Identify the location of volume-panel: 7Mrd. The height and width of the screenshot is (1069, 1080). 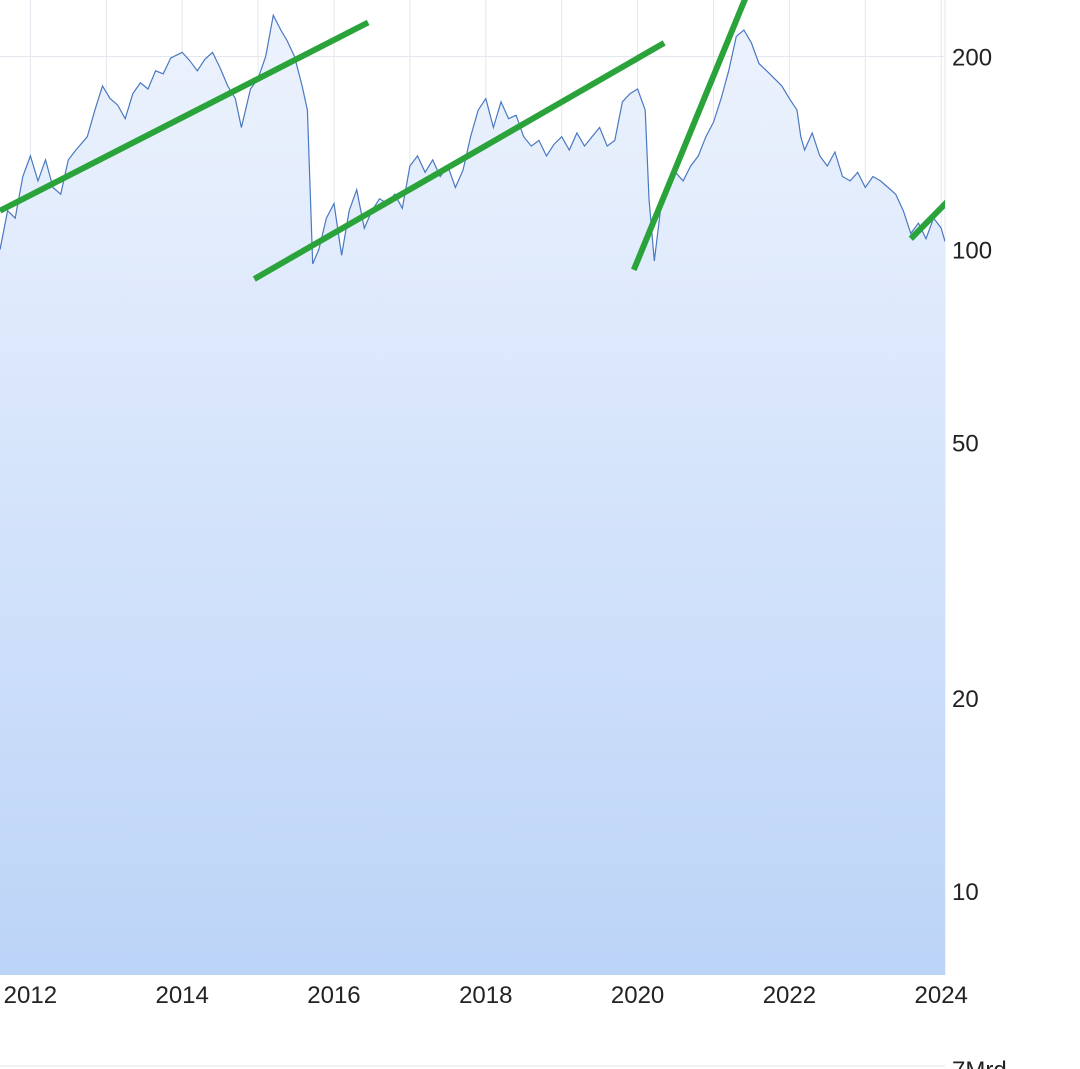
(503, 1063).